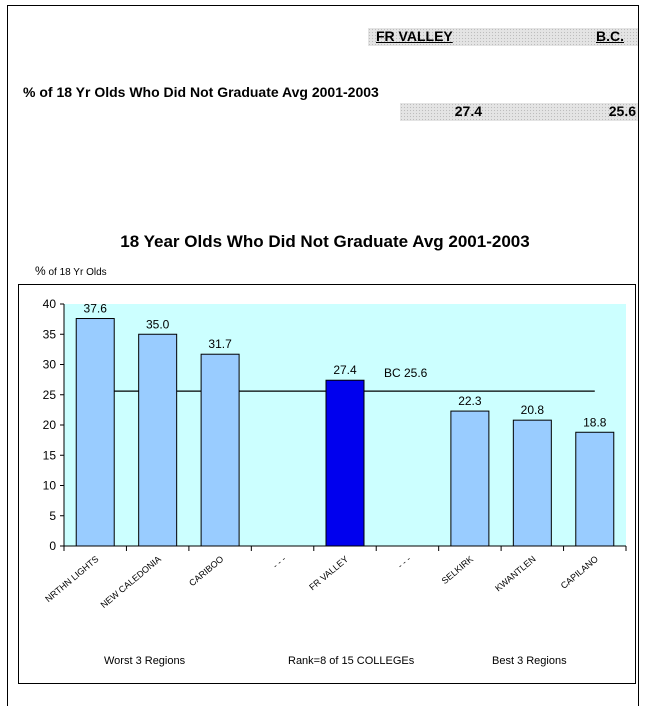 The width and height of the screenshot is (650, 707). Describe the element at coordinates (470, 401) in the screenshot. I see `bar-value-label: 22.3` at that location.